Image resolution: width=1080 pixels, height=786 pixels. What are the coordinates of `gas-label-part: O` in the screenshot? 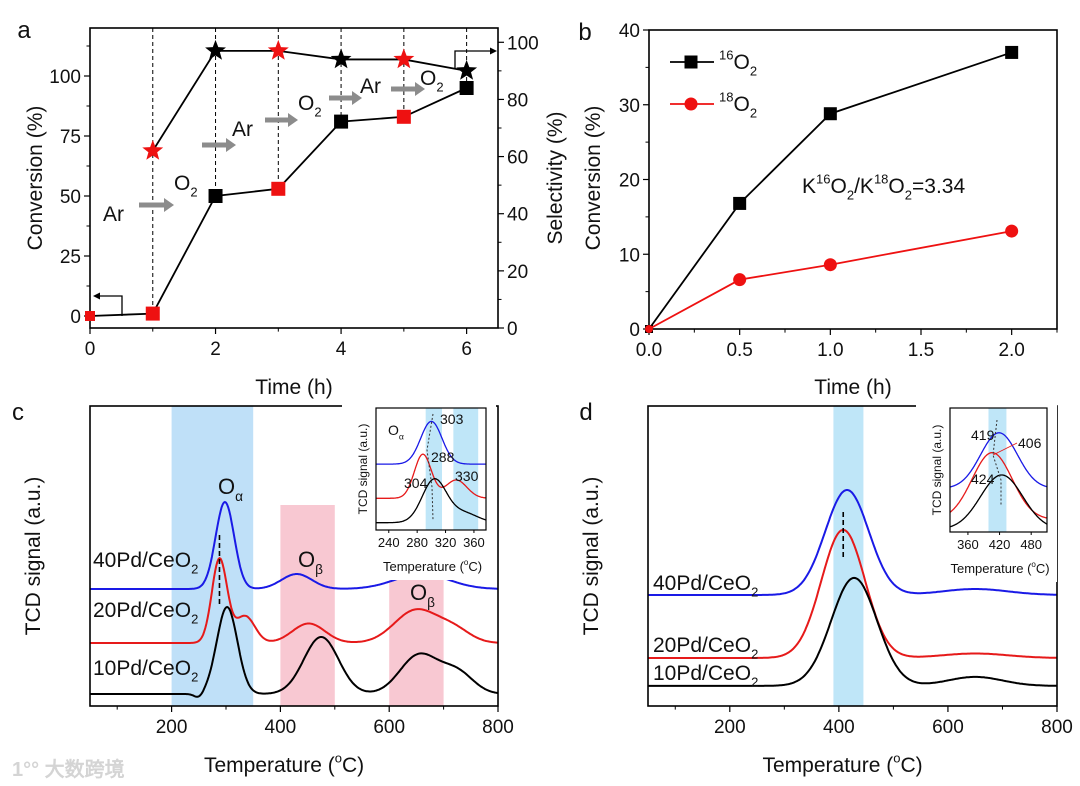 It's located at (182, 183).